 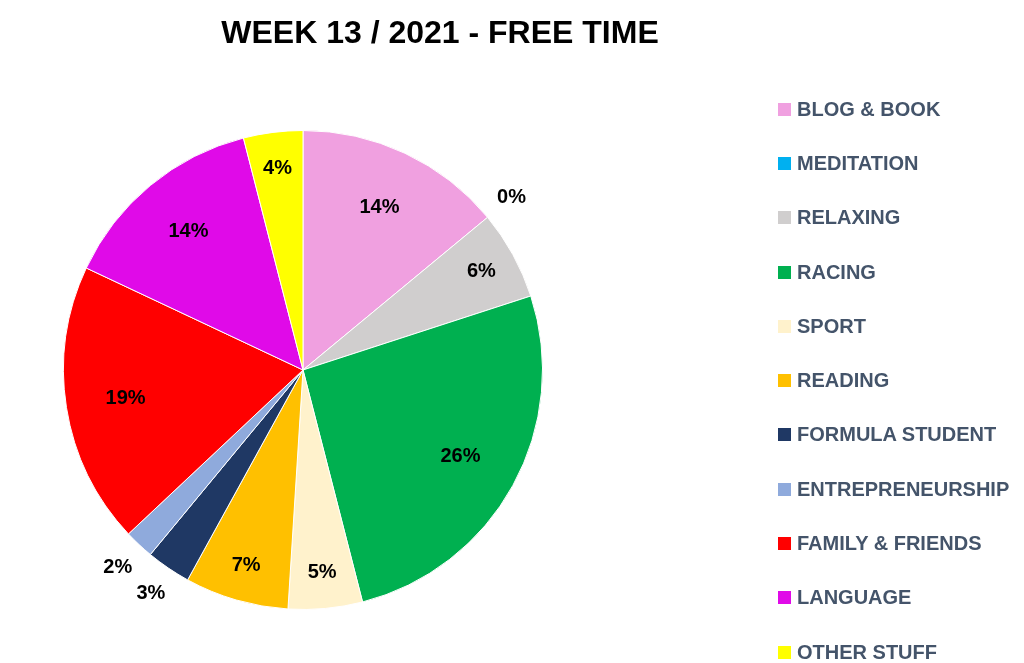 I want to click on legend-label: ENTREPRENEURSHIP, so click(x=903, y=489).